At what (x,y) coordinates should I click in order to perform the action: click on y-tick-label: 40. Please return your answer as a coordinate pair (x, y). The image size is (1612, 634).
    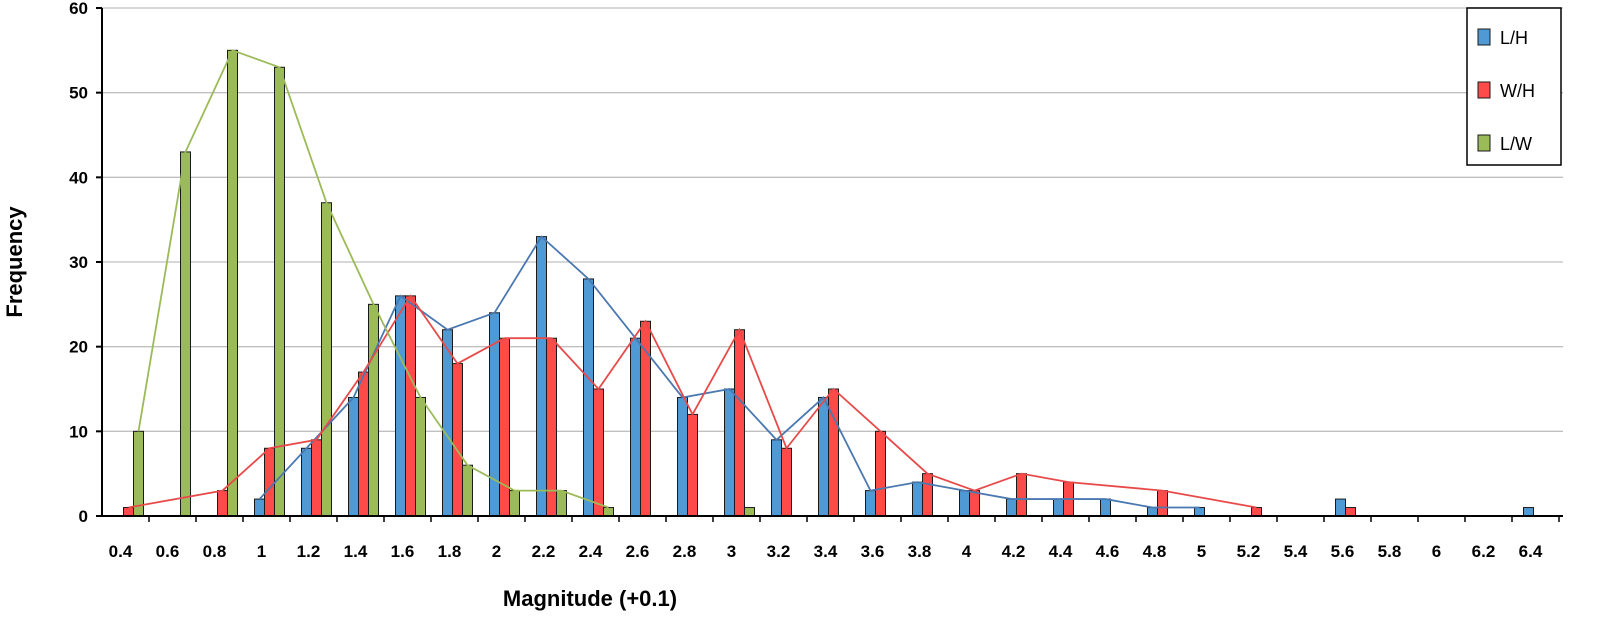
    Looking at the image, I should click on (78, 177).